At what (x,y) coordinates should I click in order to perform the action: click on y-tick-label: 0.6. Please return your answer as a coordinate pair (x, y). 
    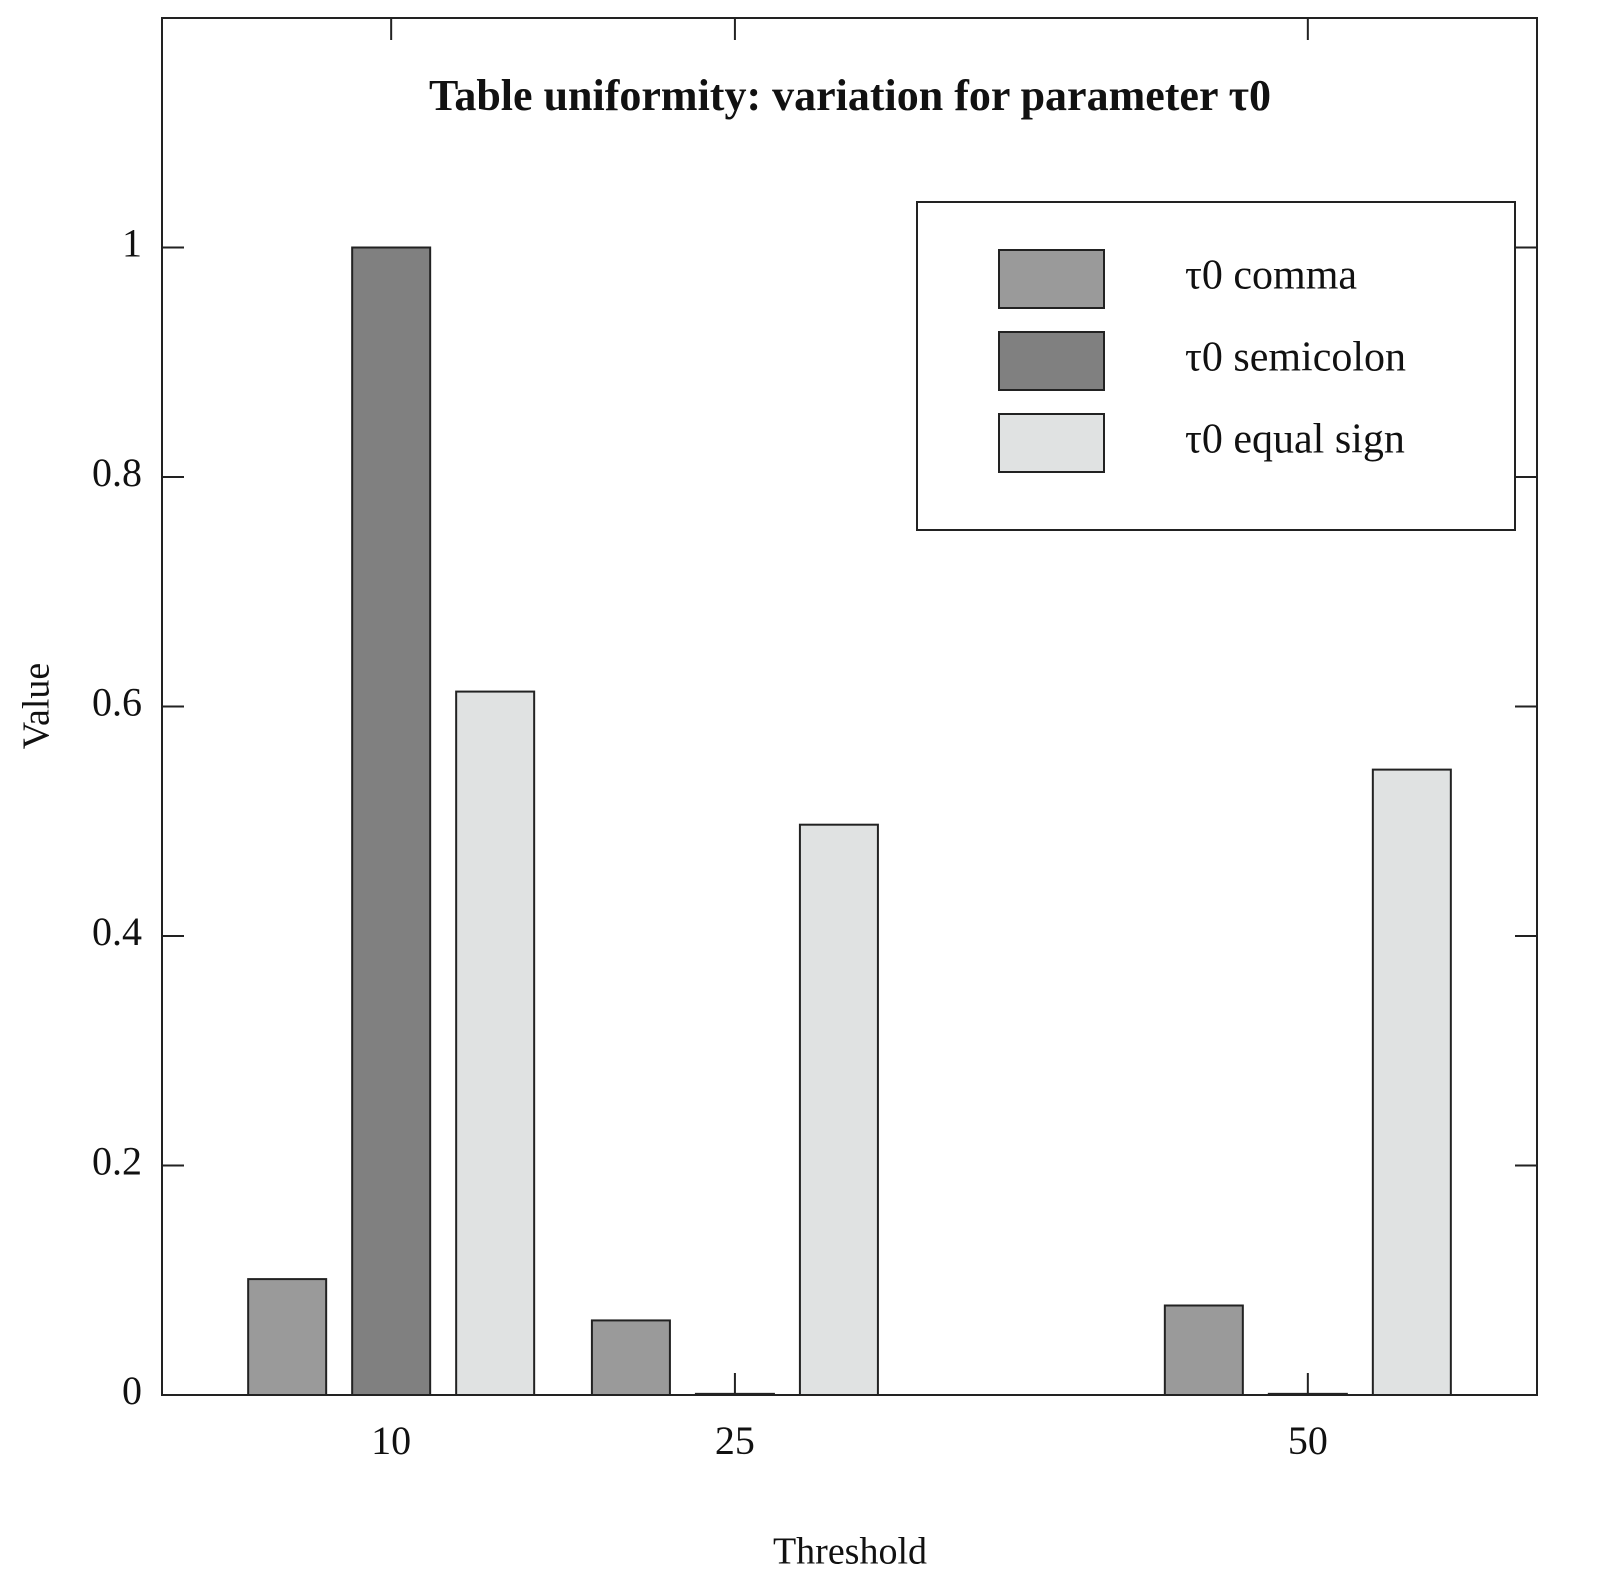
    Looking at the image, I should click on (117, 702).